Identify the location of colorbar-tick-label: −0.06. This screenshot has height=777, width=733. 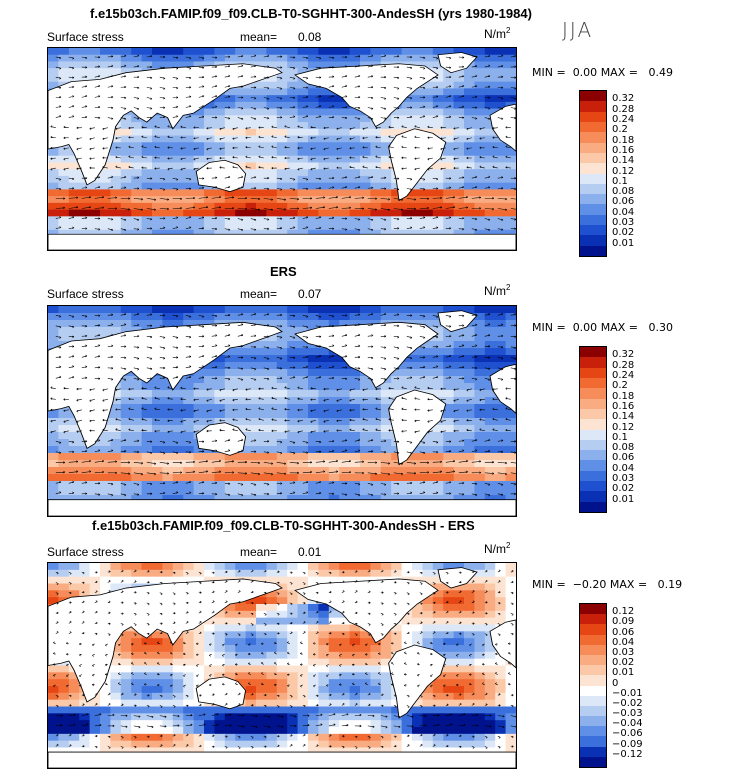
(627, 734).